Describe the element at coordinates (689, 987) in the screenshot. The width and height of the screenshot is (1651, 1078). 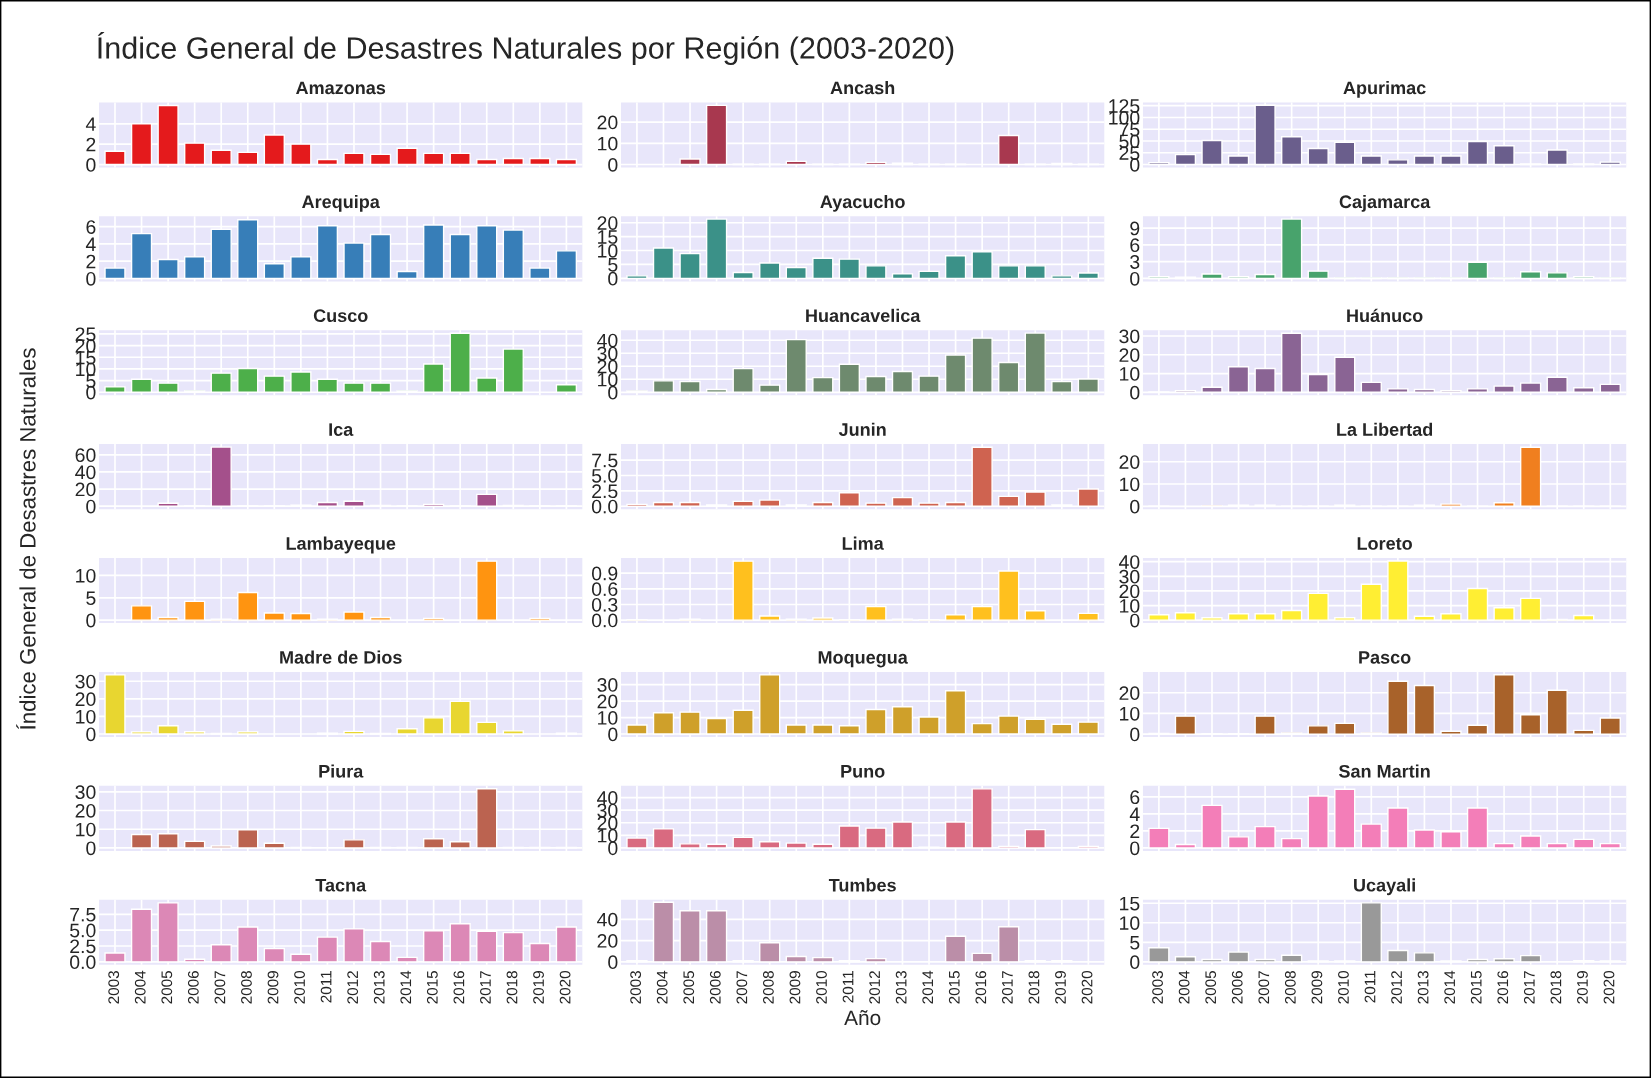
I see `x-tick-label: 2005` at that location.